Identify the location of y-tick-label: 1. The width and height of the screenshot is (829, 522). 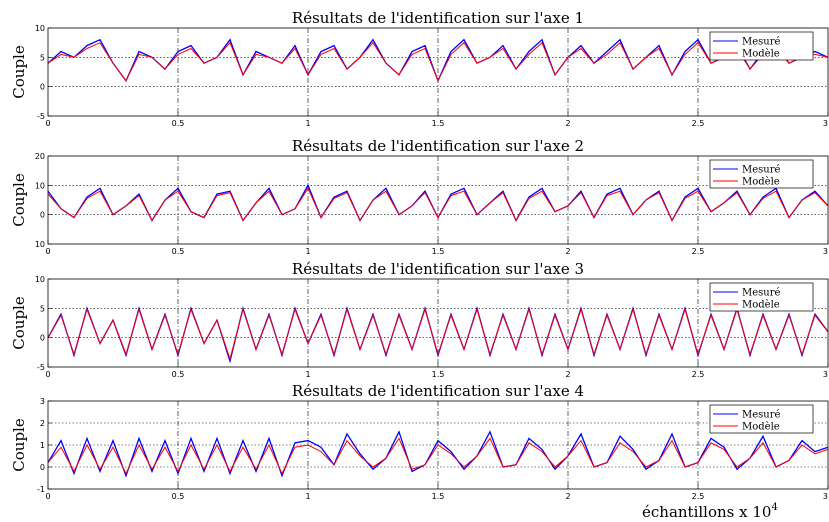
(42, 445).